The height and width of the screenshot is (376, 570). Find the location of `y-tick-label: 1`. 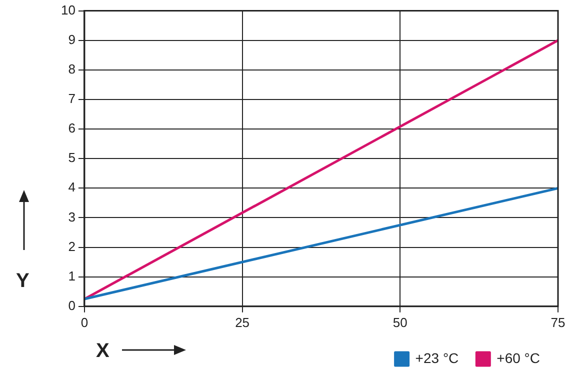

y-tick-label: 1 is located at coordinates (72, 276).